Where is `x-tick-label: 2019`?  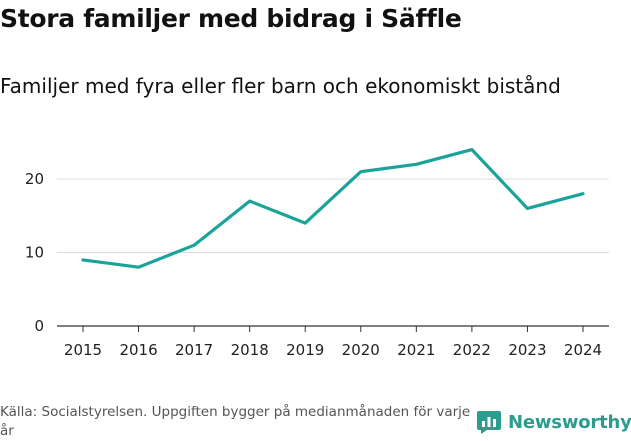 x-tick-label: 2019 is located at coordinates (305, 350).